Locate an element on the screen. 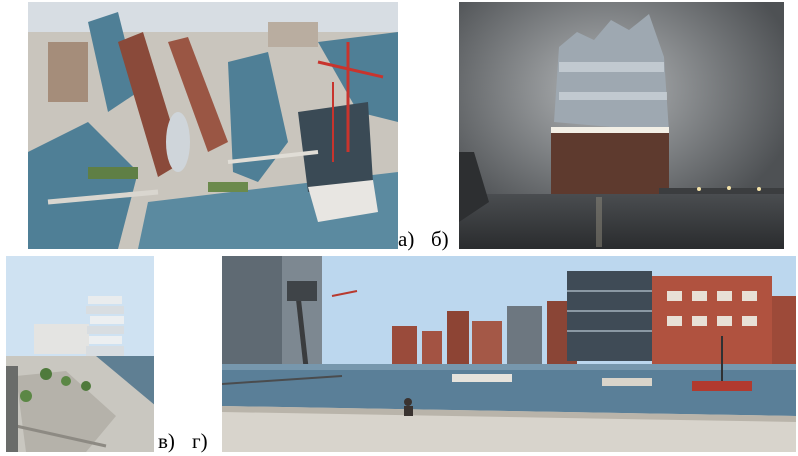  caption-g: г) is located at coordinates (200, 441).